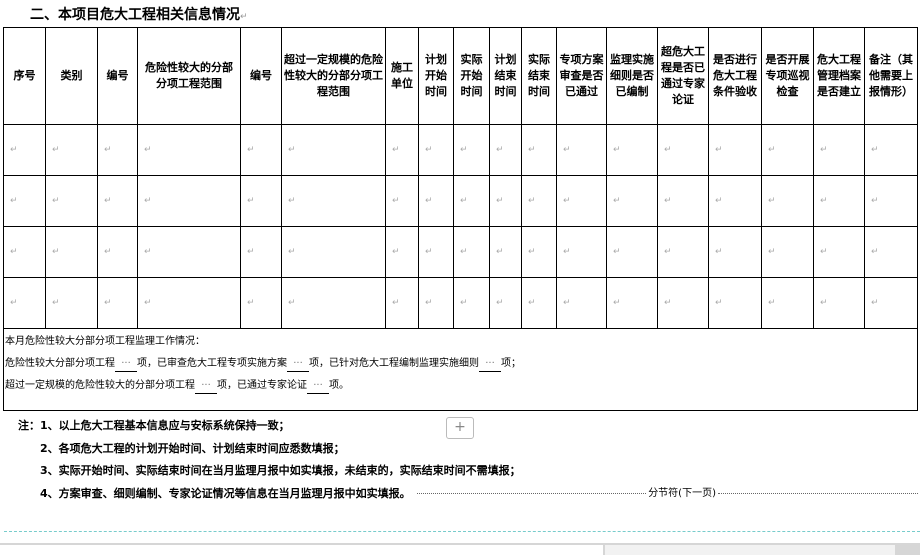  Describe the element at coordinates (192, 448) in the screenshot. I see `note-2: 2、各项危大工程的计划开始时间、计划结束时间应悉数填报；` at that location.